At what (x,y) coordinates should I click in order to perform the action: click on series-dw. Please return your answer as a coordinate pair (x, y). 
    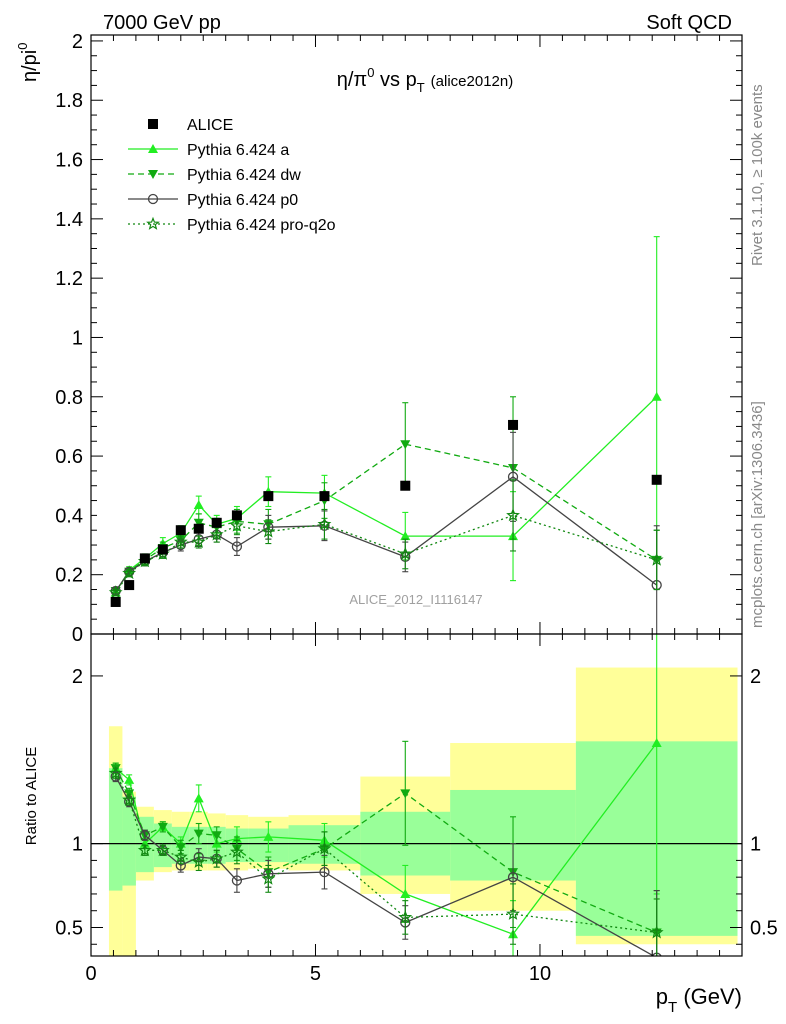
    Looking at the image, I should click on (386, 496).